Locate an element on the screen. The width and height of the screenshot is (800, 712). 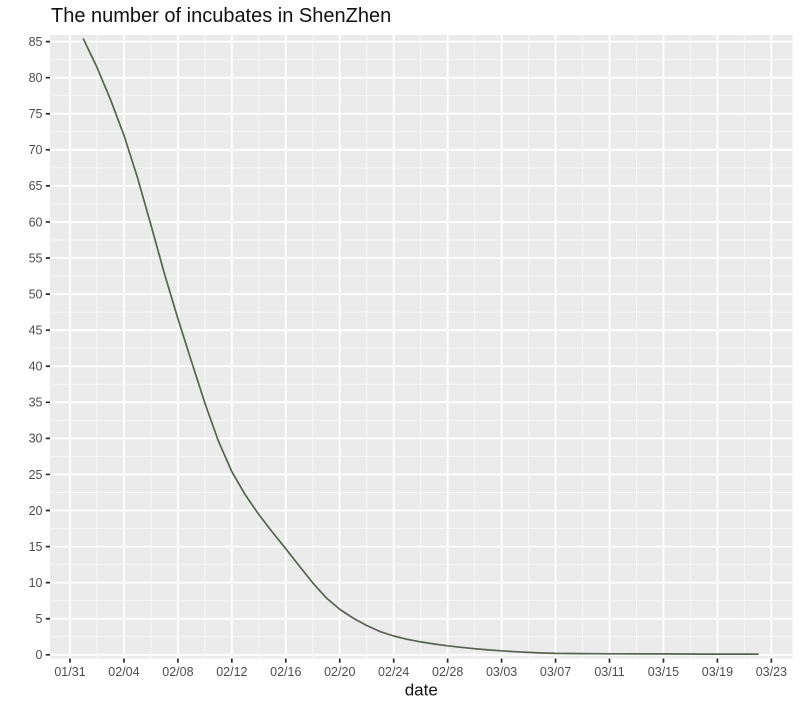
svg-text: 20 is located at coordinates (36, 511).